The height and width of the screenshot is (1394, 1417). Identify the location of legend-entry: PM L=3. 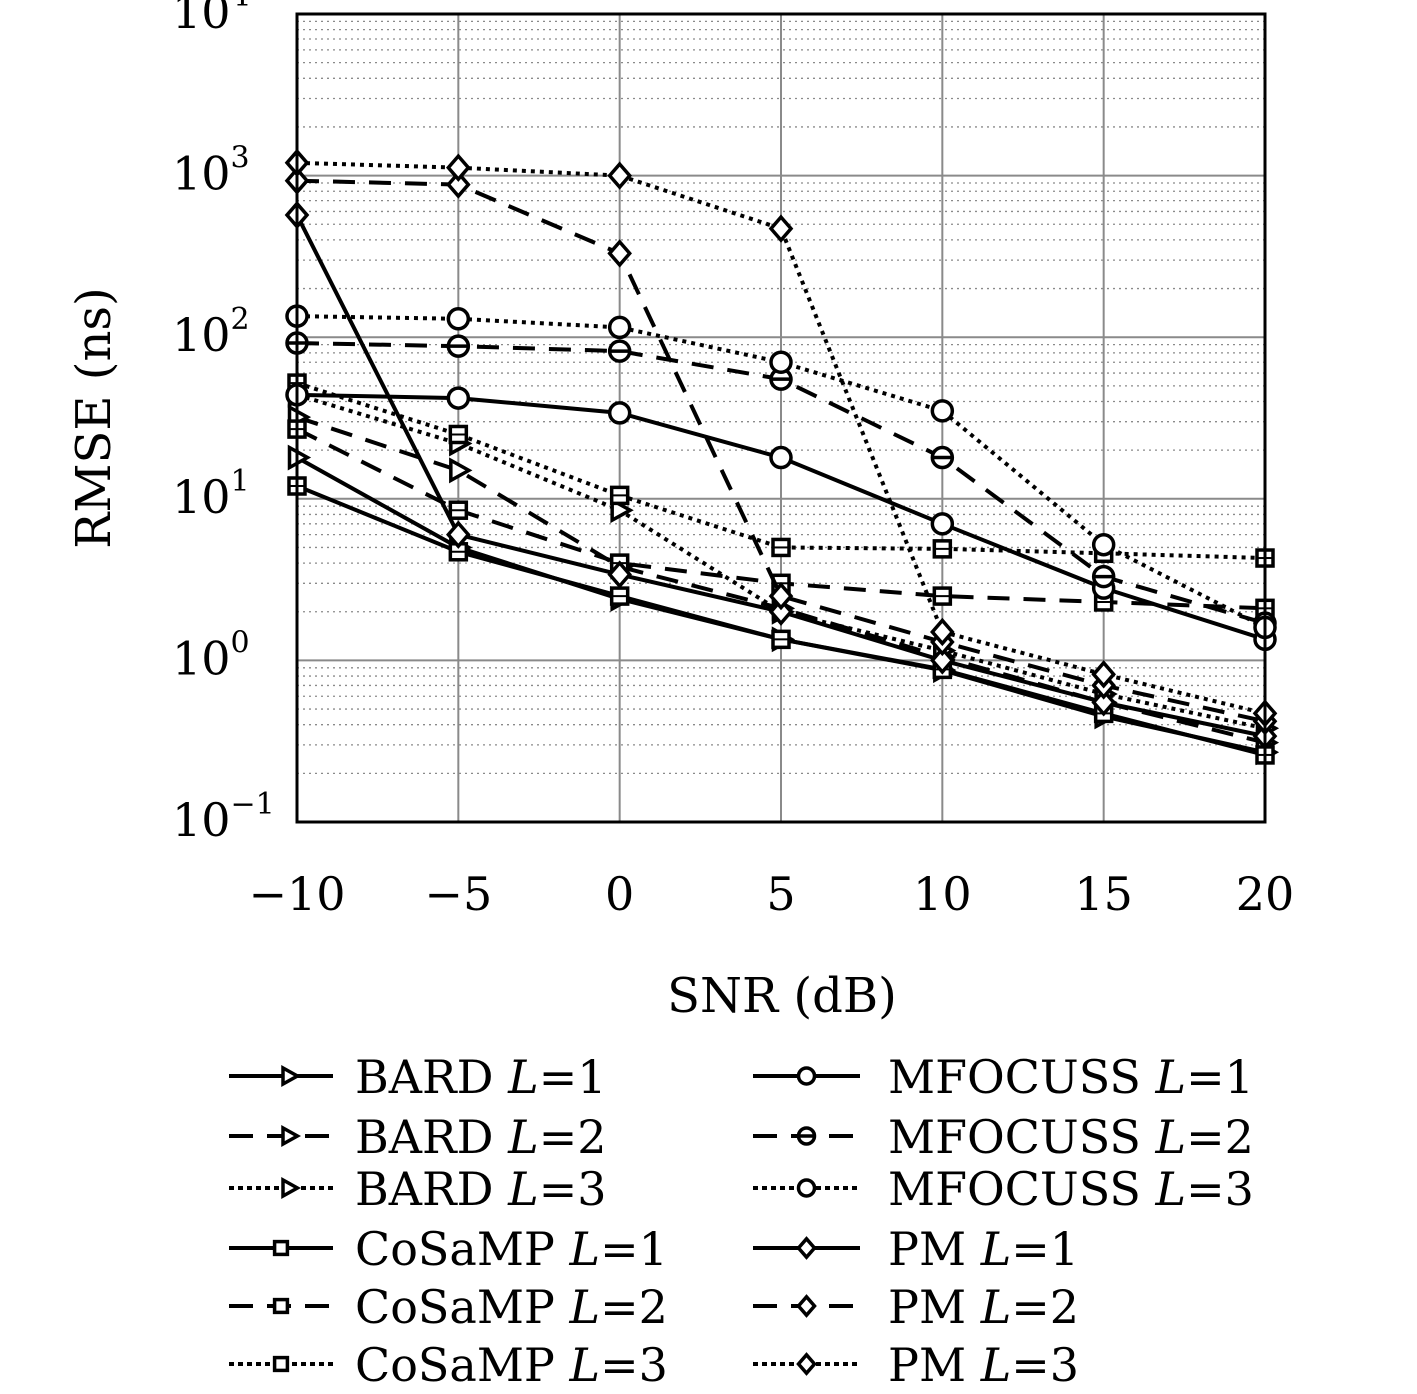
(916, 1365).